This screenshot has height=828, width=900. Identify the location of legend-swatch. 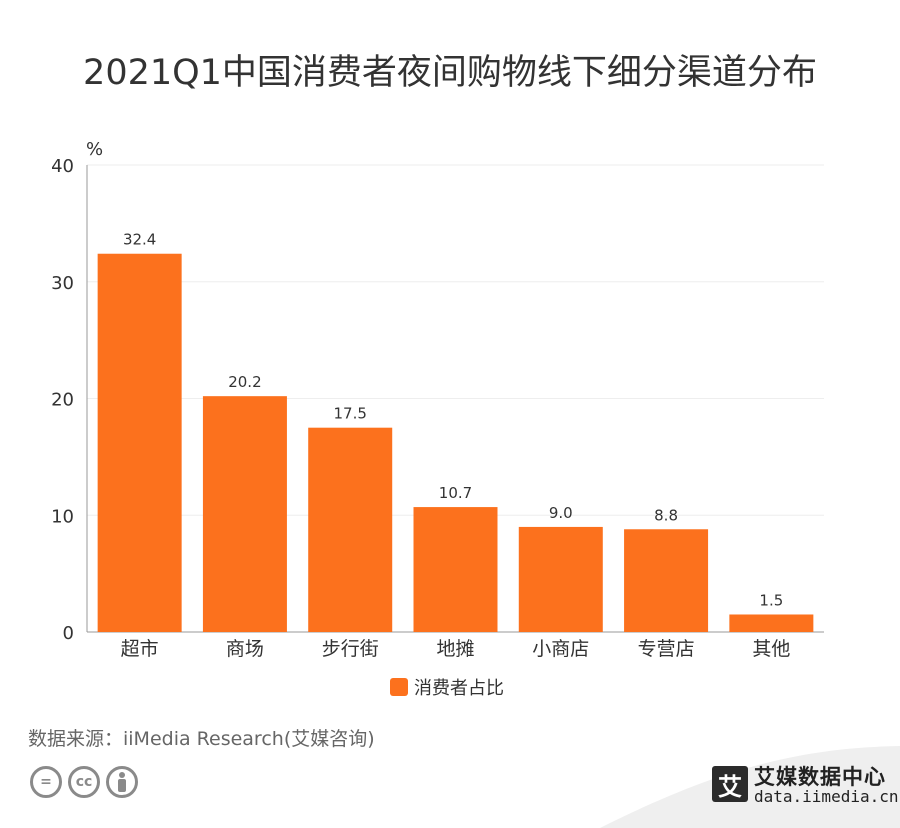
(399, 687).